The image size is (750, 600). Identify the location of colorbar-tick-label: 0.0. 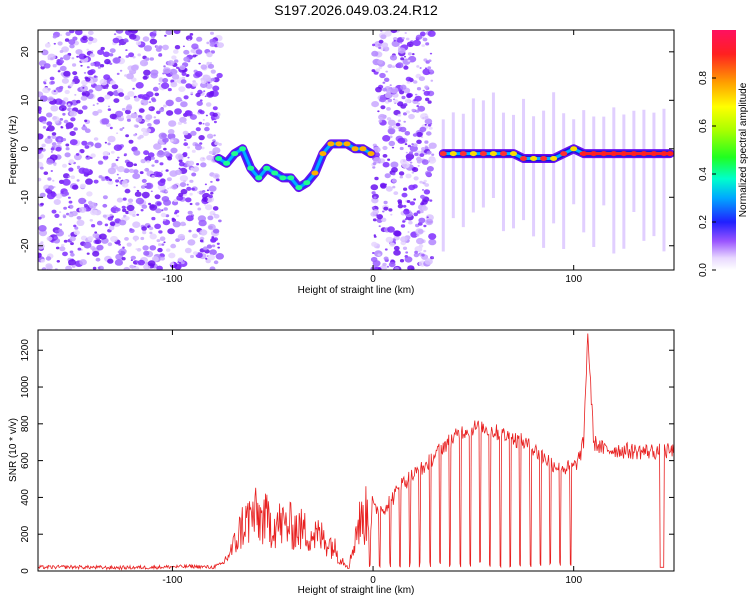
(703, 270).